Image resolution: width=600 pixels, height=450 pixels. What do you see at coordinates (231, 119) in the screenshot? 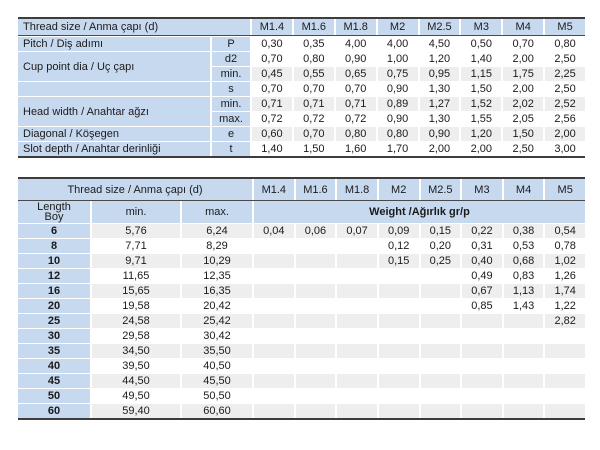
I see `row-symbol-cell: max.` at bounding box center [231, 119].